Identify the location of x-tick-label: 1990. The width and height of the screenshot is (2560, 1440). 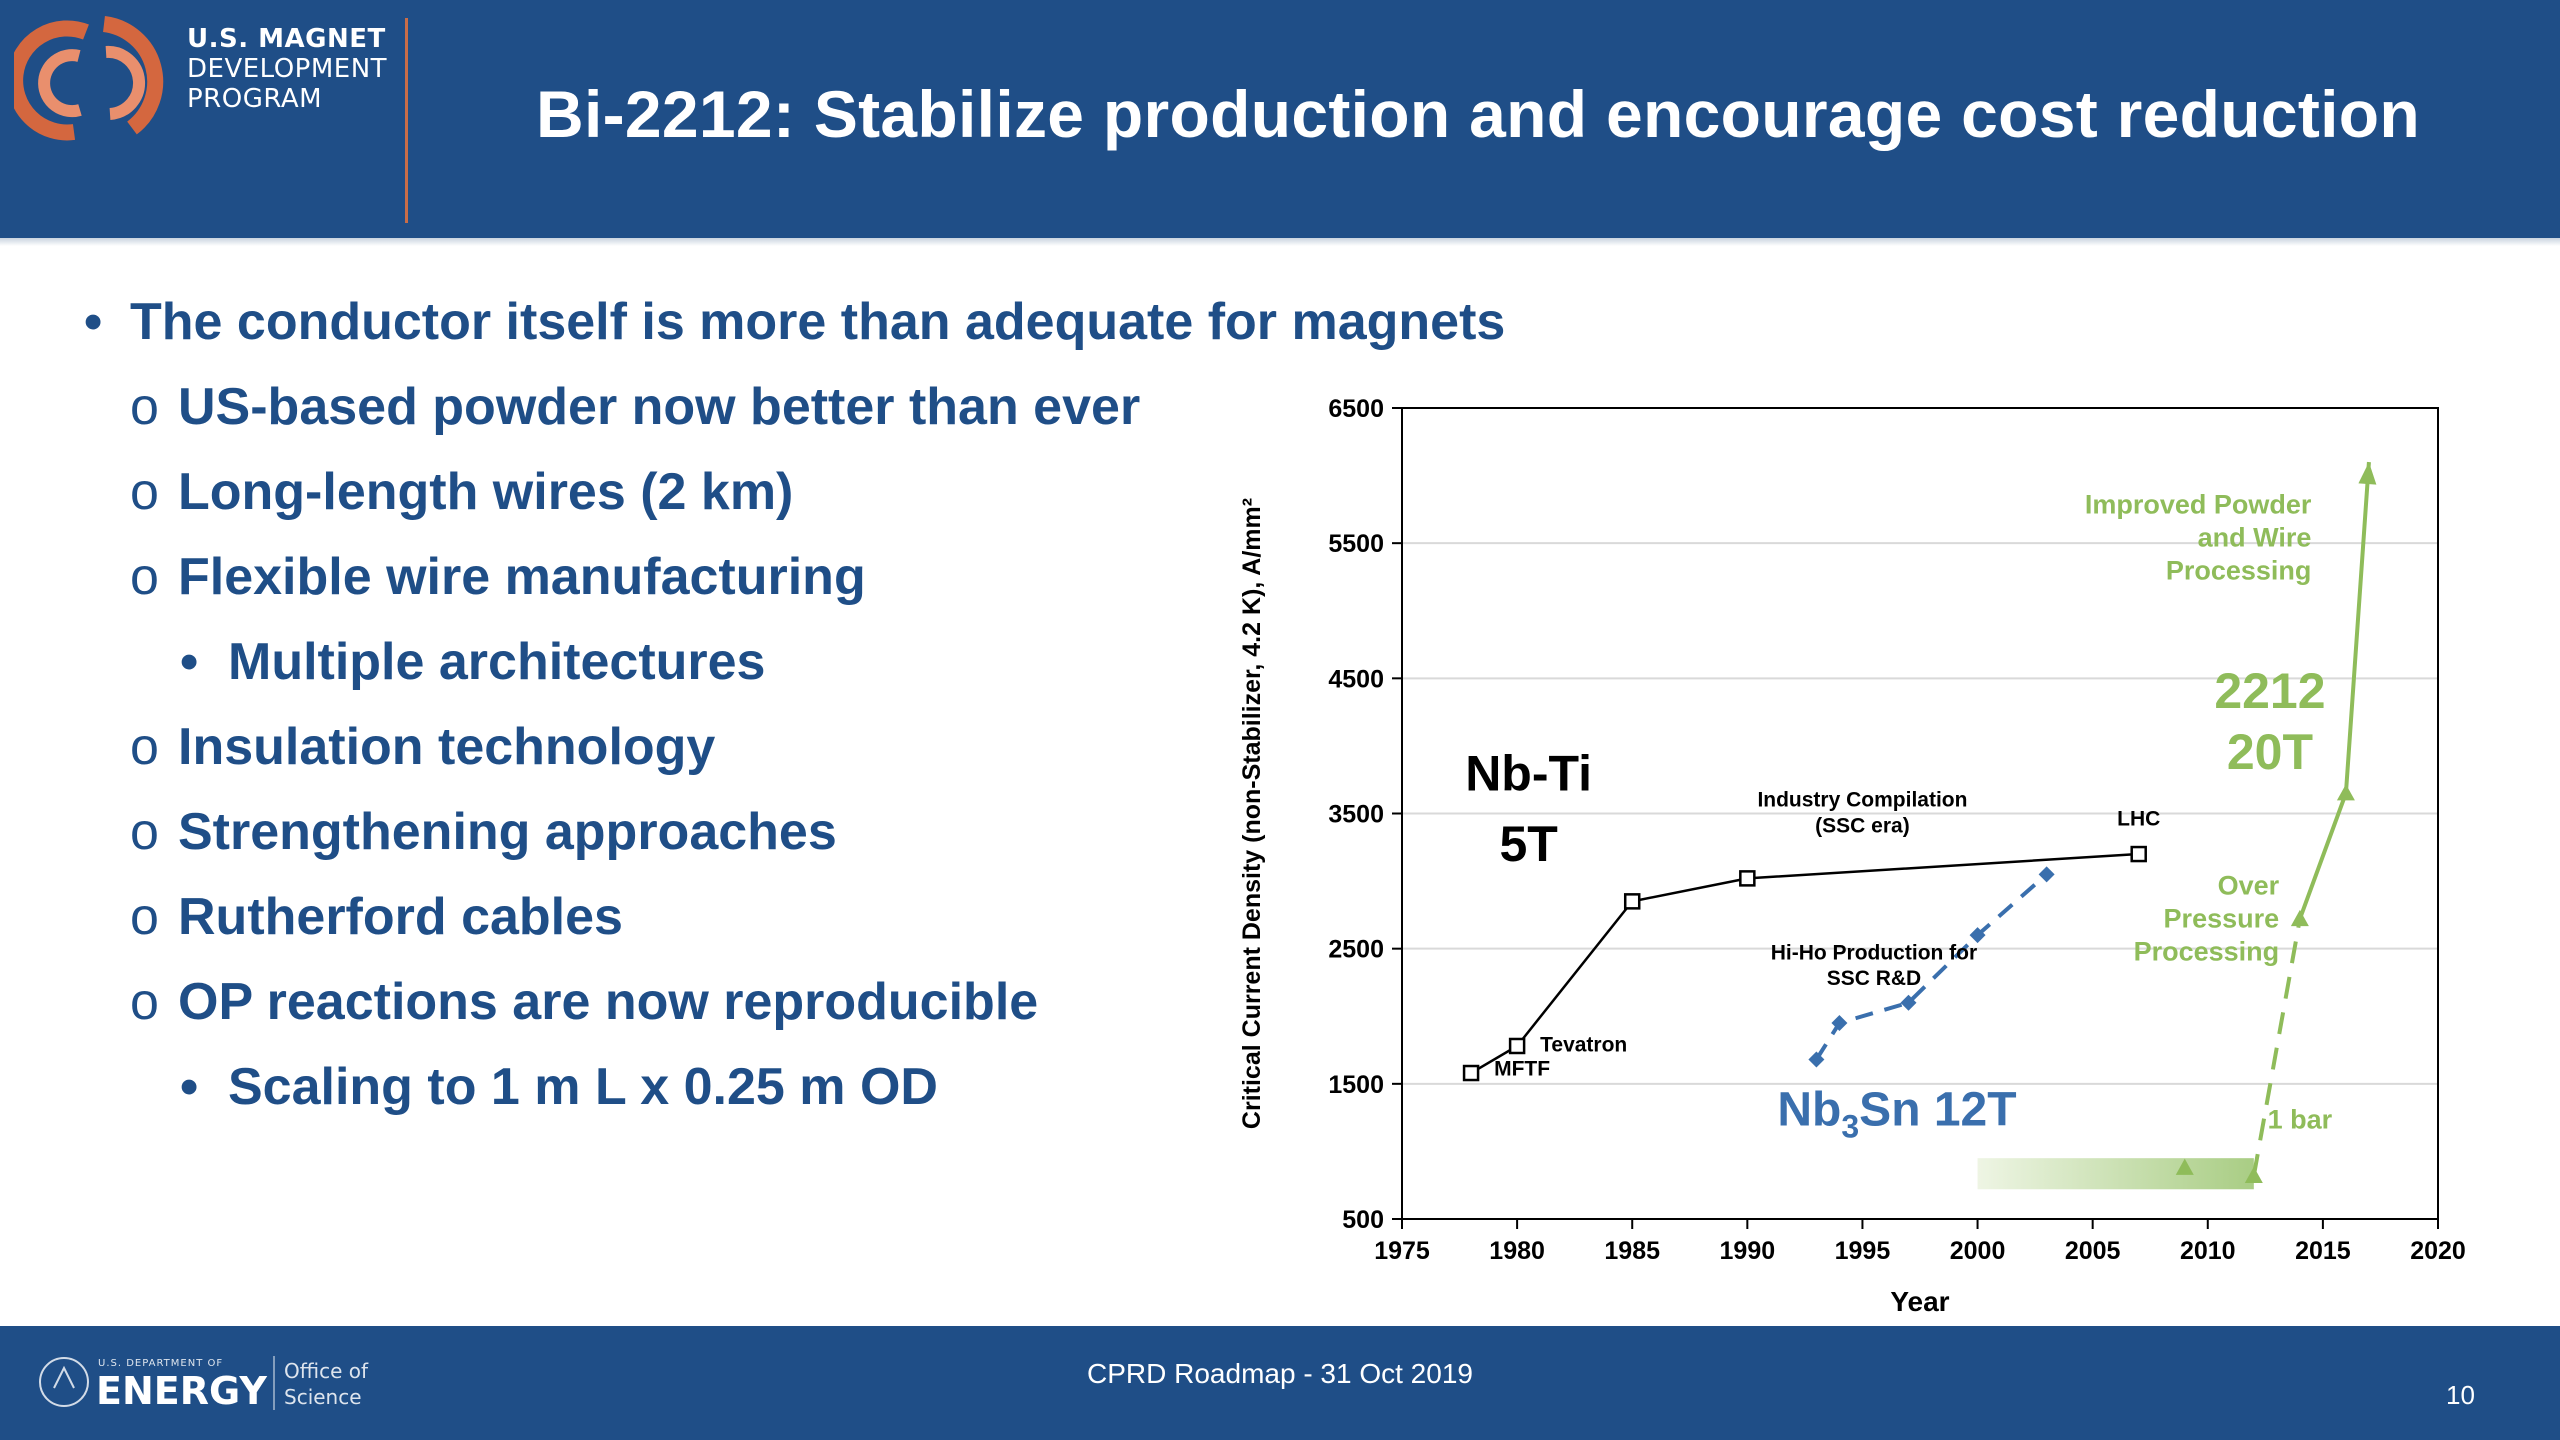
(1748, 1251).